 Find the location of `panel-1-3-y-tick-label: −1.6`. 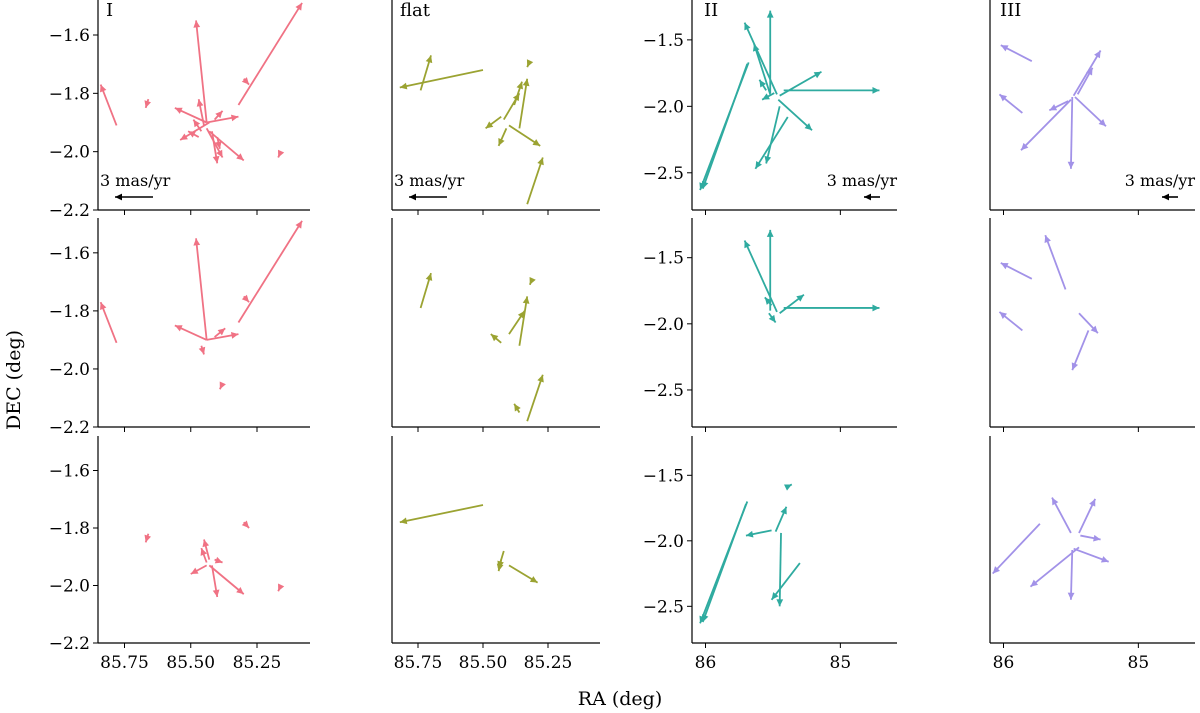

panel-1-3-y-tick-label: −1.6 is located at coordinates (69, 472).